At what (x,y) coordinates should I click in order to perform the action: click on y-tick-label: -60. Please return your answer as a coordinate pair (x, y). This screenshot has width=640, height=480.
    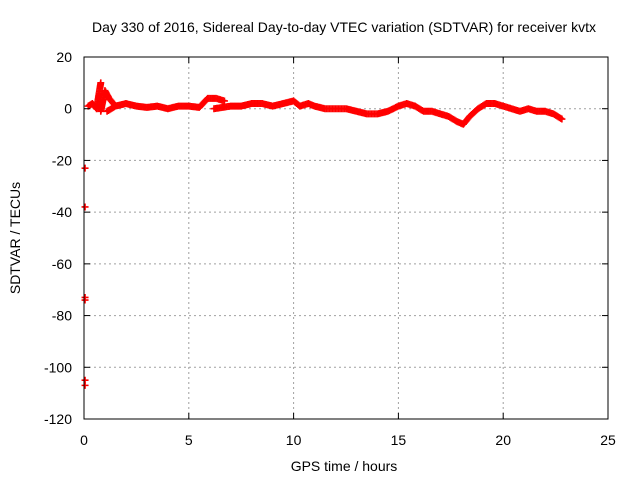
    Looking at the image, I should click on (62, 264).